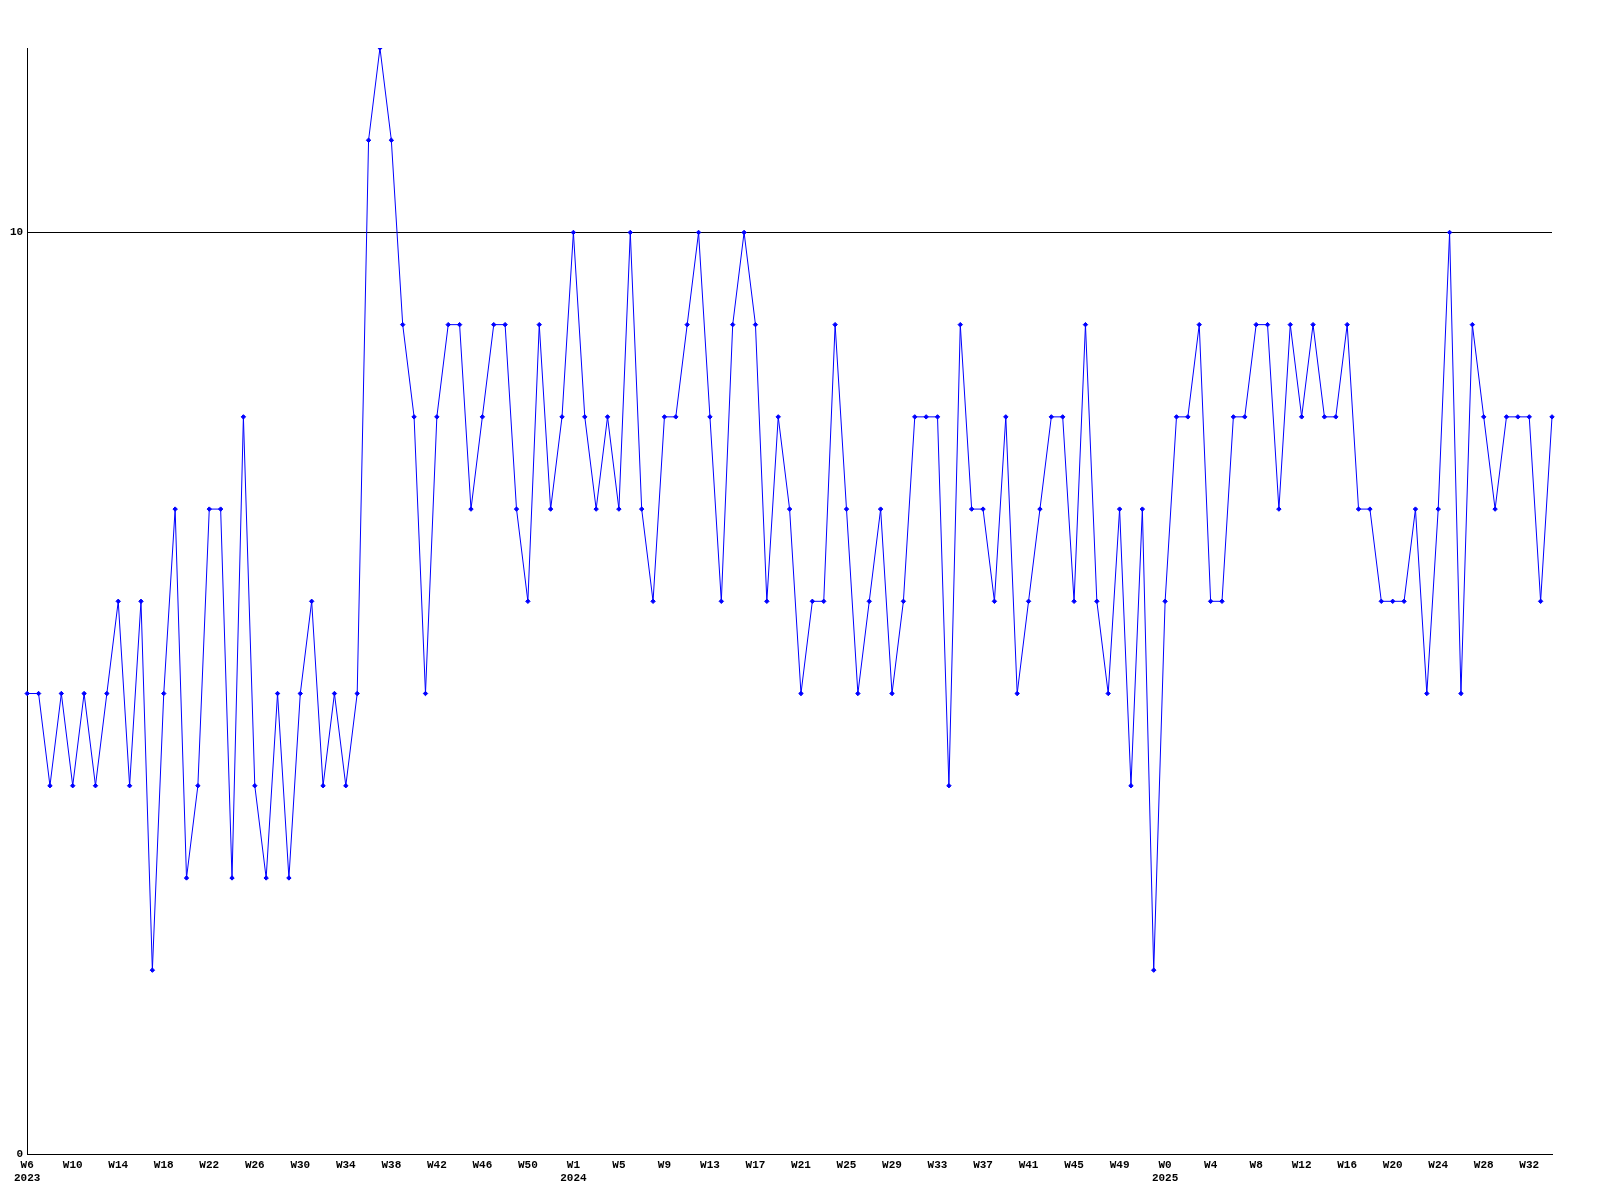  What do you see at coordinates (300, 1164) in the screenshot?
I see `x-tick-label: W30` at bounding box center [300, 1164].